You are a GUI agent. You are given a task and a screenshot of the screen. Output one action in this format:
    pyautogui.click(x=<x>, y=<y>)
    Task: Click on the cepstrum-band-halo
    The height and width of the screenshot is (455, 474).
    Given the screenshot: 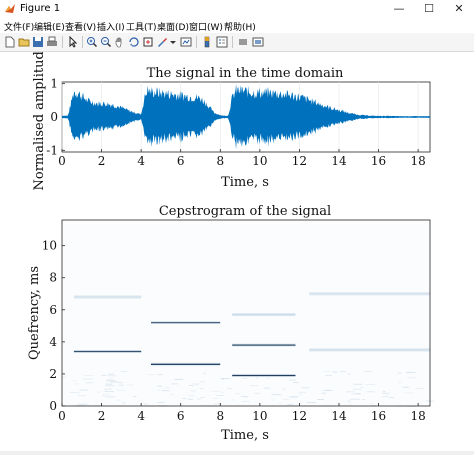 What is the action you would take?
    pyautogui.click(x=369, y=350)
    